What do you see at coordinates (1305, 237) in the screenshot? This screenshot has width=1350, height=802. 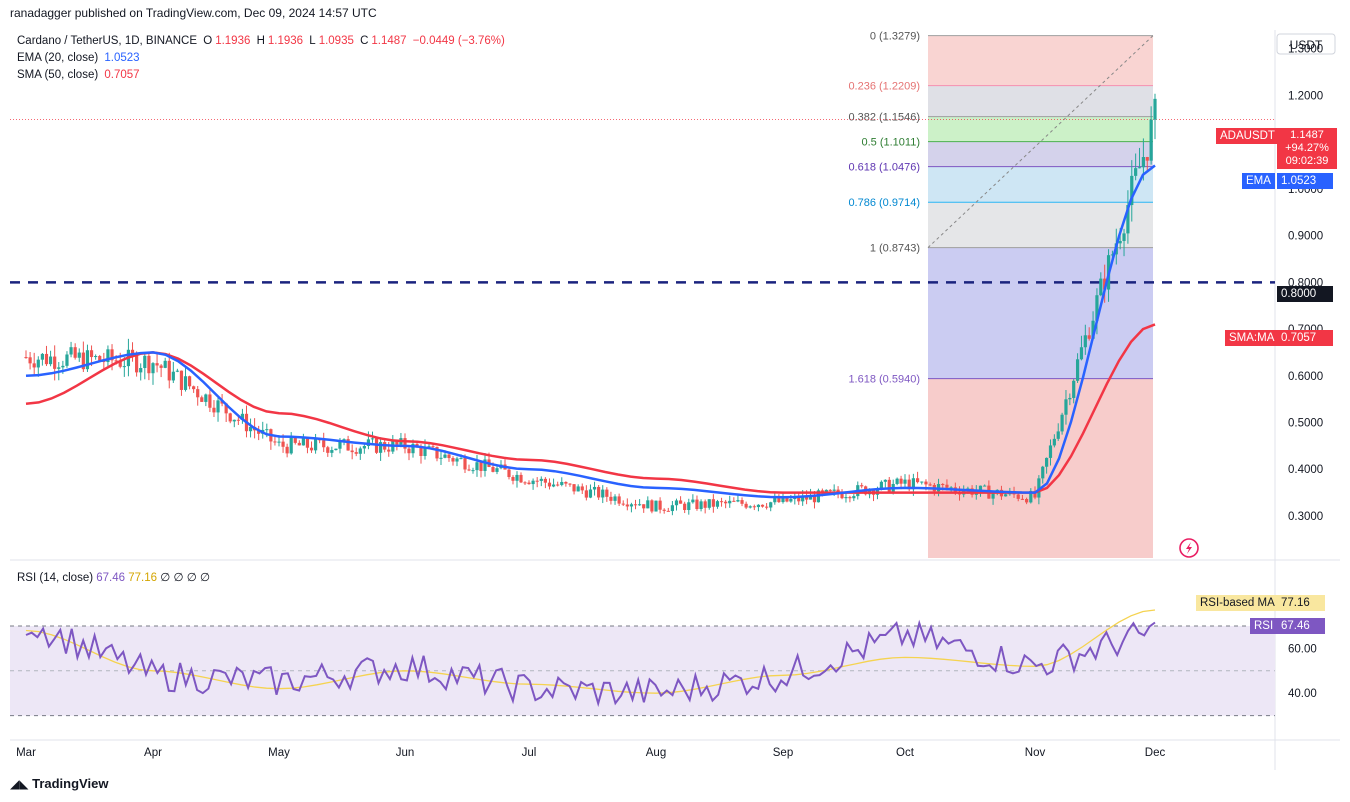 I see `price-tick: 0.9000` at bounding box center [1305, 237].